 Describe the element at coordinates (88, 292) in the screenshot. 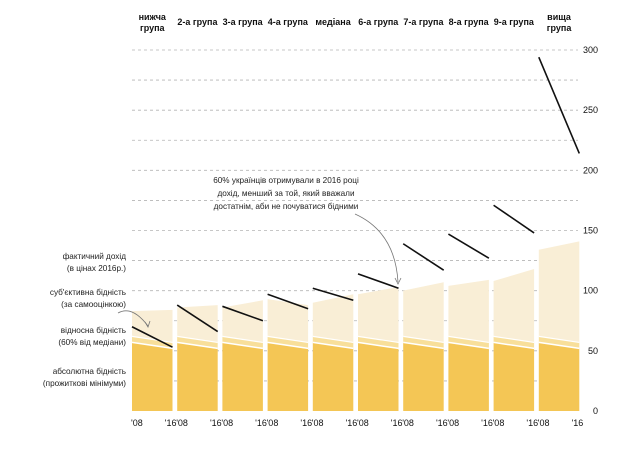

I see `legend-label: суб'єктивна бідність` at that location.